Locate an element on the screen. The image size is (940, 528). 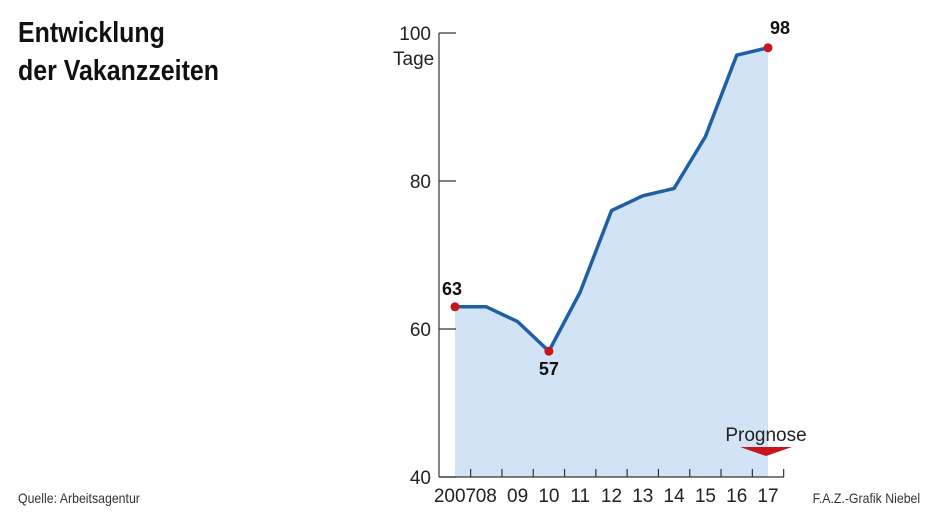
title-line-2: der Vakanzzeiten is located at coordinates (118, 71).